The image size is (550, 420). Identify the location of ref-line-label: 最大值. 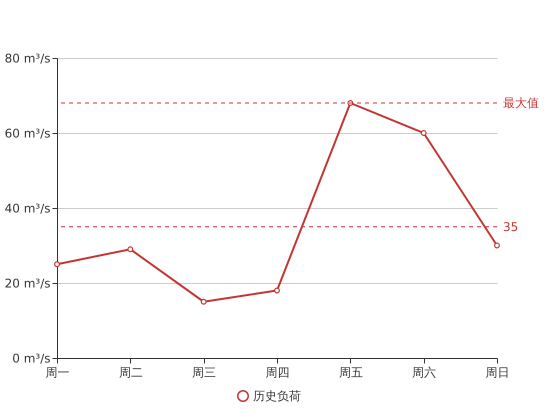
(521, 103).